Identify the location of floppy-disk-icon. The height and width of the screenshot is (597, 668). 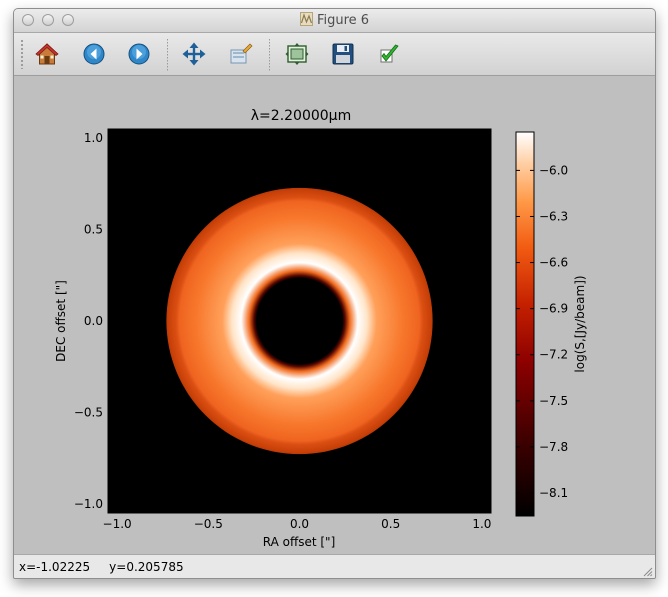
(343, 54).